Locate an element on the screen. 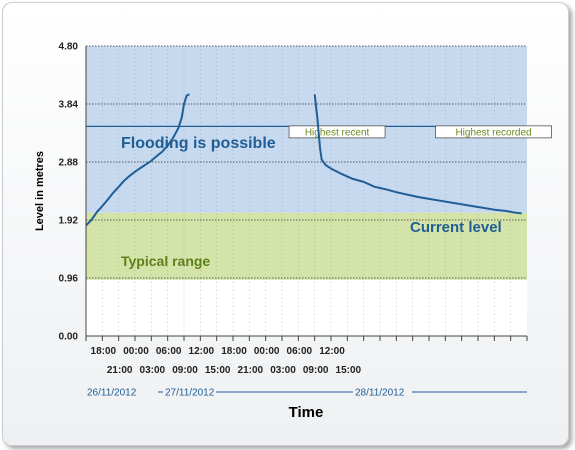 Image resolution: width=575 pixels, height=450 pixels. typical-range-label: Typical range is located at coordinates (165, 261).